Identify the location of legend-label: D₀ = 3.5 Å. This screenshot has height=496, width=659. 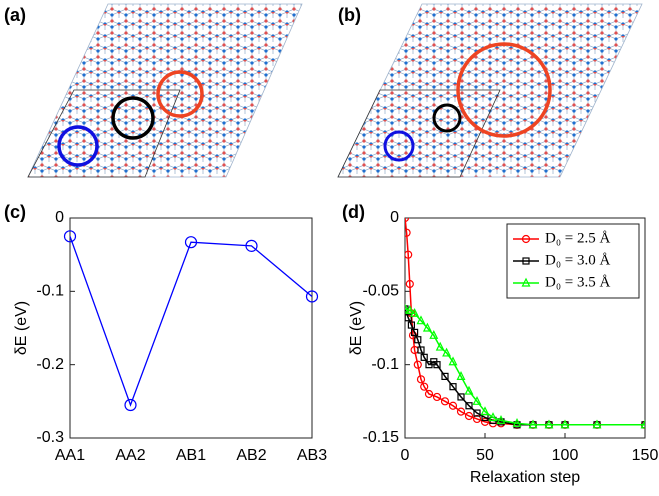
(578, 282).